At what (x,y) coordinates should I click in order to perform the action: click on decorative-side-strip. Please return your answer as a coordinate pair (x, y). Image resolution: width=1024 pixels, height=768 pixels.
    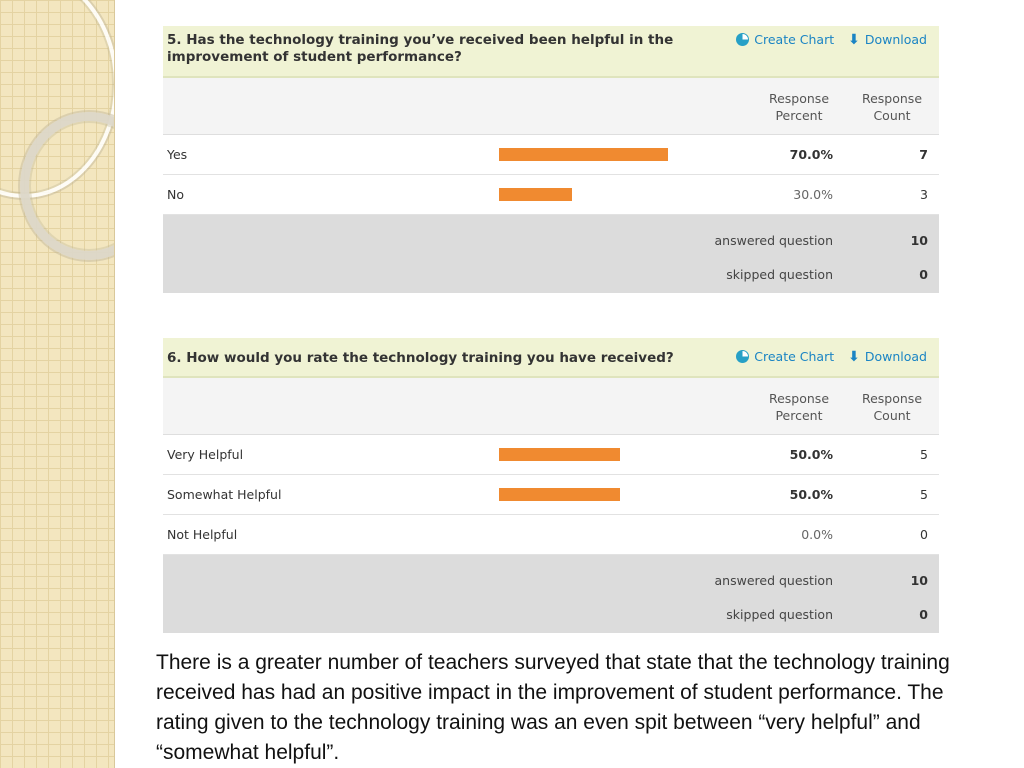
    Looking at the image, I should click on (57, 384).